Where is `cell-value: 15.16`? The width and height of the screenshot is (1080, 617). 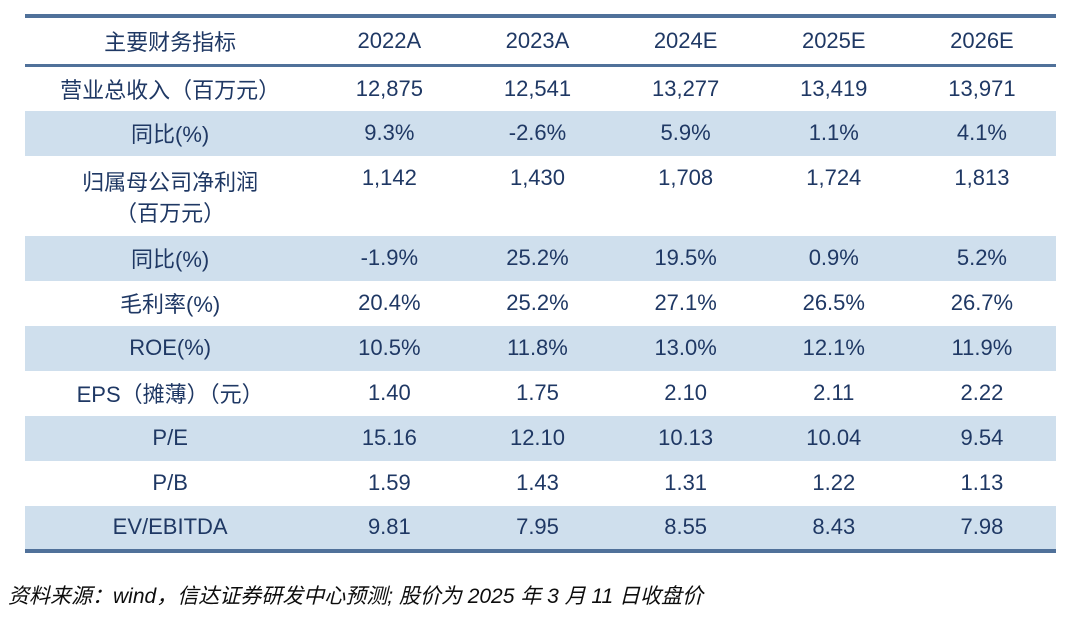
cell-value: 15.16 is located at coordinates (389, 437).